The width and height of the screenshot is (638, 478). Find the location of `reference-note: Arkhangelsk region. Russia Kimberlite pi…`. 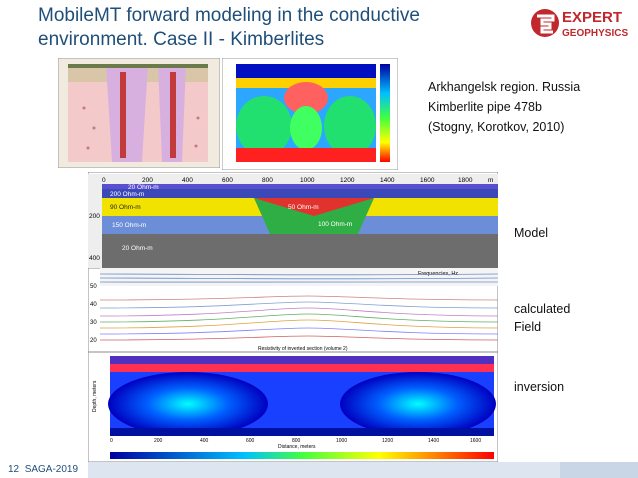

reference-note: Arkhangelsk region. Russia Kimberlite pi… is located at coordinates (504, 107).